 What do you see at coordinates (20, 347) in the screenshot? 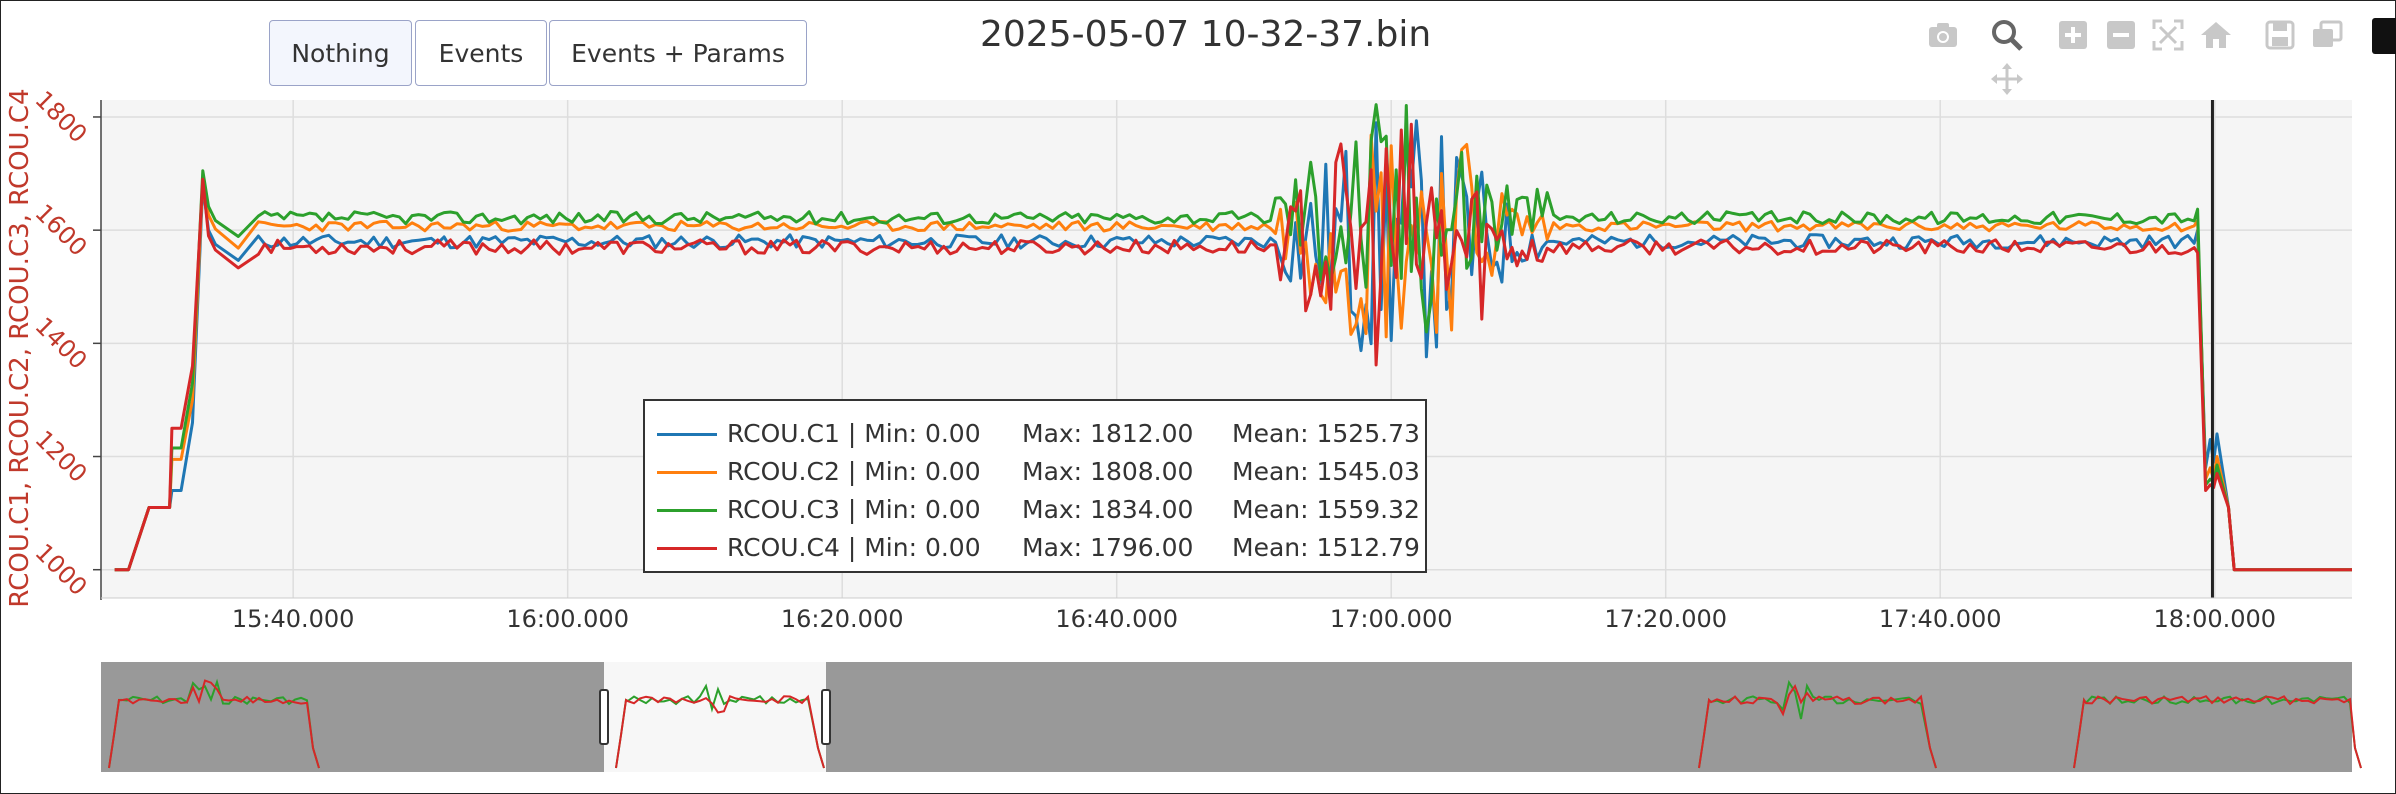
I see `y-axis-label: RCOU.C1, RCOU.C2, RCOU.C3, RCOU.C4` at bounding box center [20, 347].